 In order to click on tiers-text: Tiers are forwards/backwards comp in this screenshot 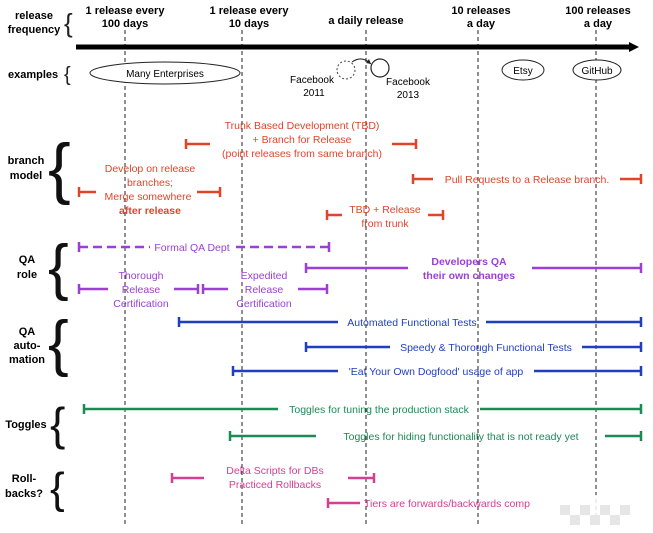, I will do `click(447, 504)`.